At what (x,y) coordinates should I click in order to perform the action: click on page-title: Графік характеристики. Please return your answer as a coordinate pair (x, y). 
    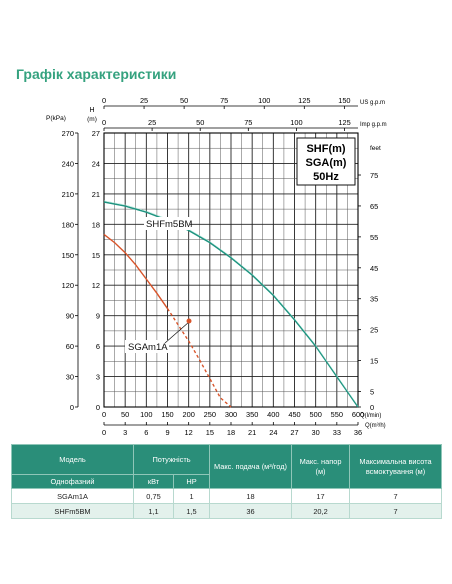
    Looking at the image, I should click on (96, 74).